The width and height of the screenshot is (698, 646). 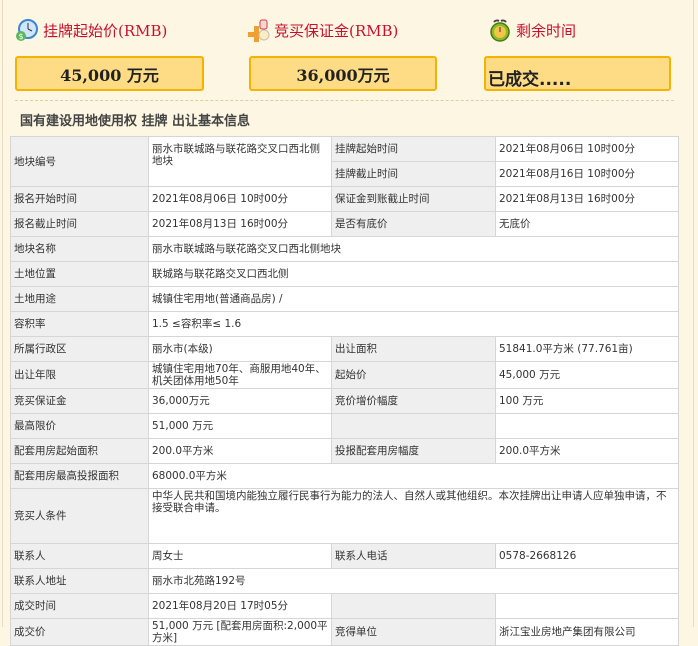 What do you see at coordinates (413, 581) in the screenshot?
I see `field-value: 丽水市北苑路192号` at bounding box center [413, 581].